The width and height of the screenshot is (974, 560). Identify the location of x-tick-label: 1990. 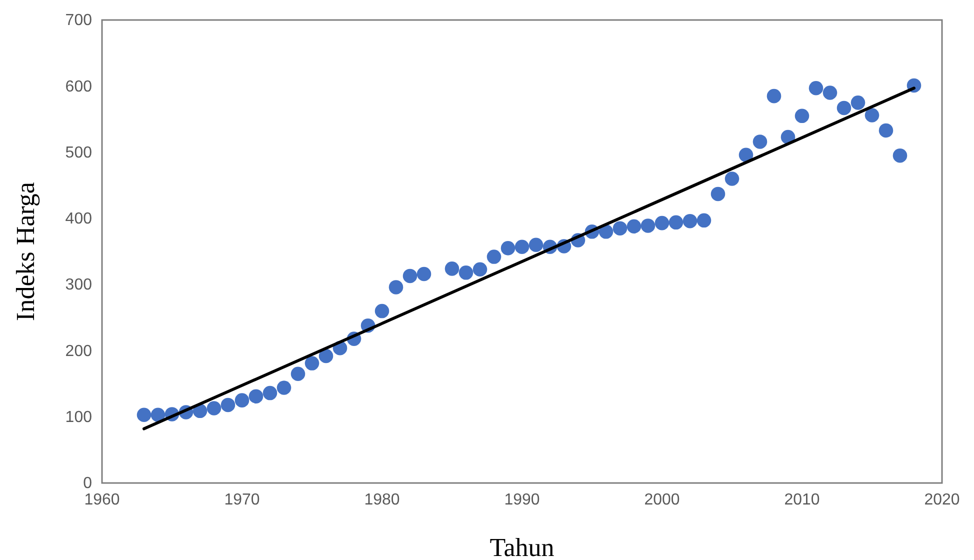
(522, 499).